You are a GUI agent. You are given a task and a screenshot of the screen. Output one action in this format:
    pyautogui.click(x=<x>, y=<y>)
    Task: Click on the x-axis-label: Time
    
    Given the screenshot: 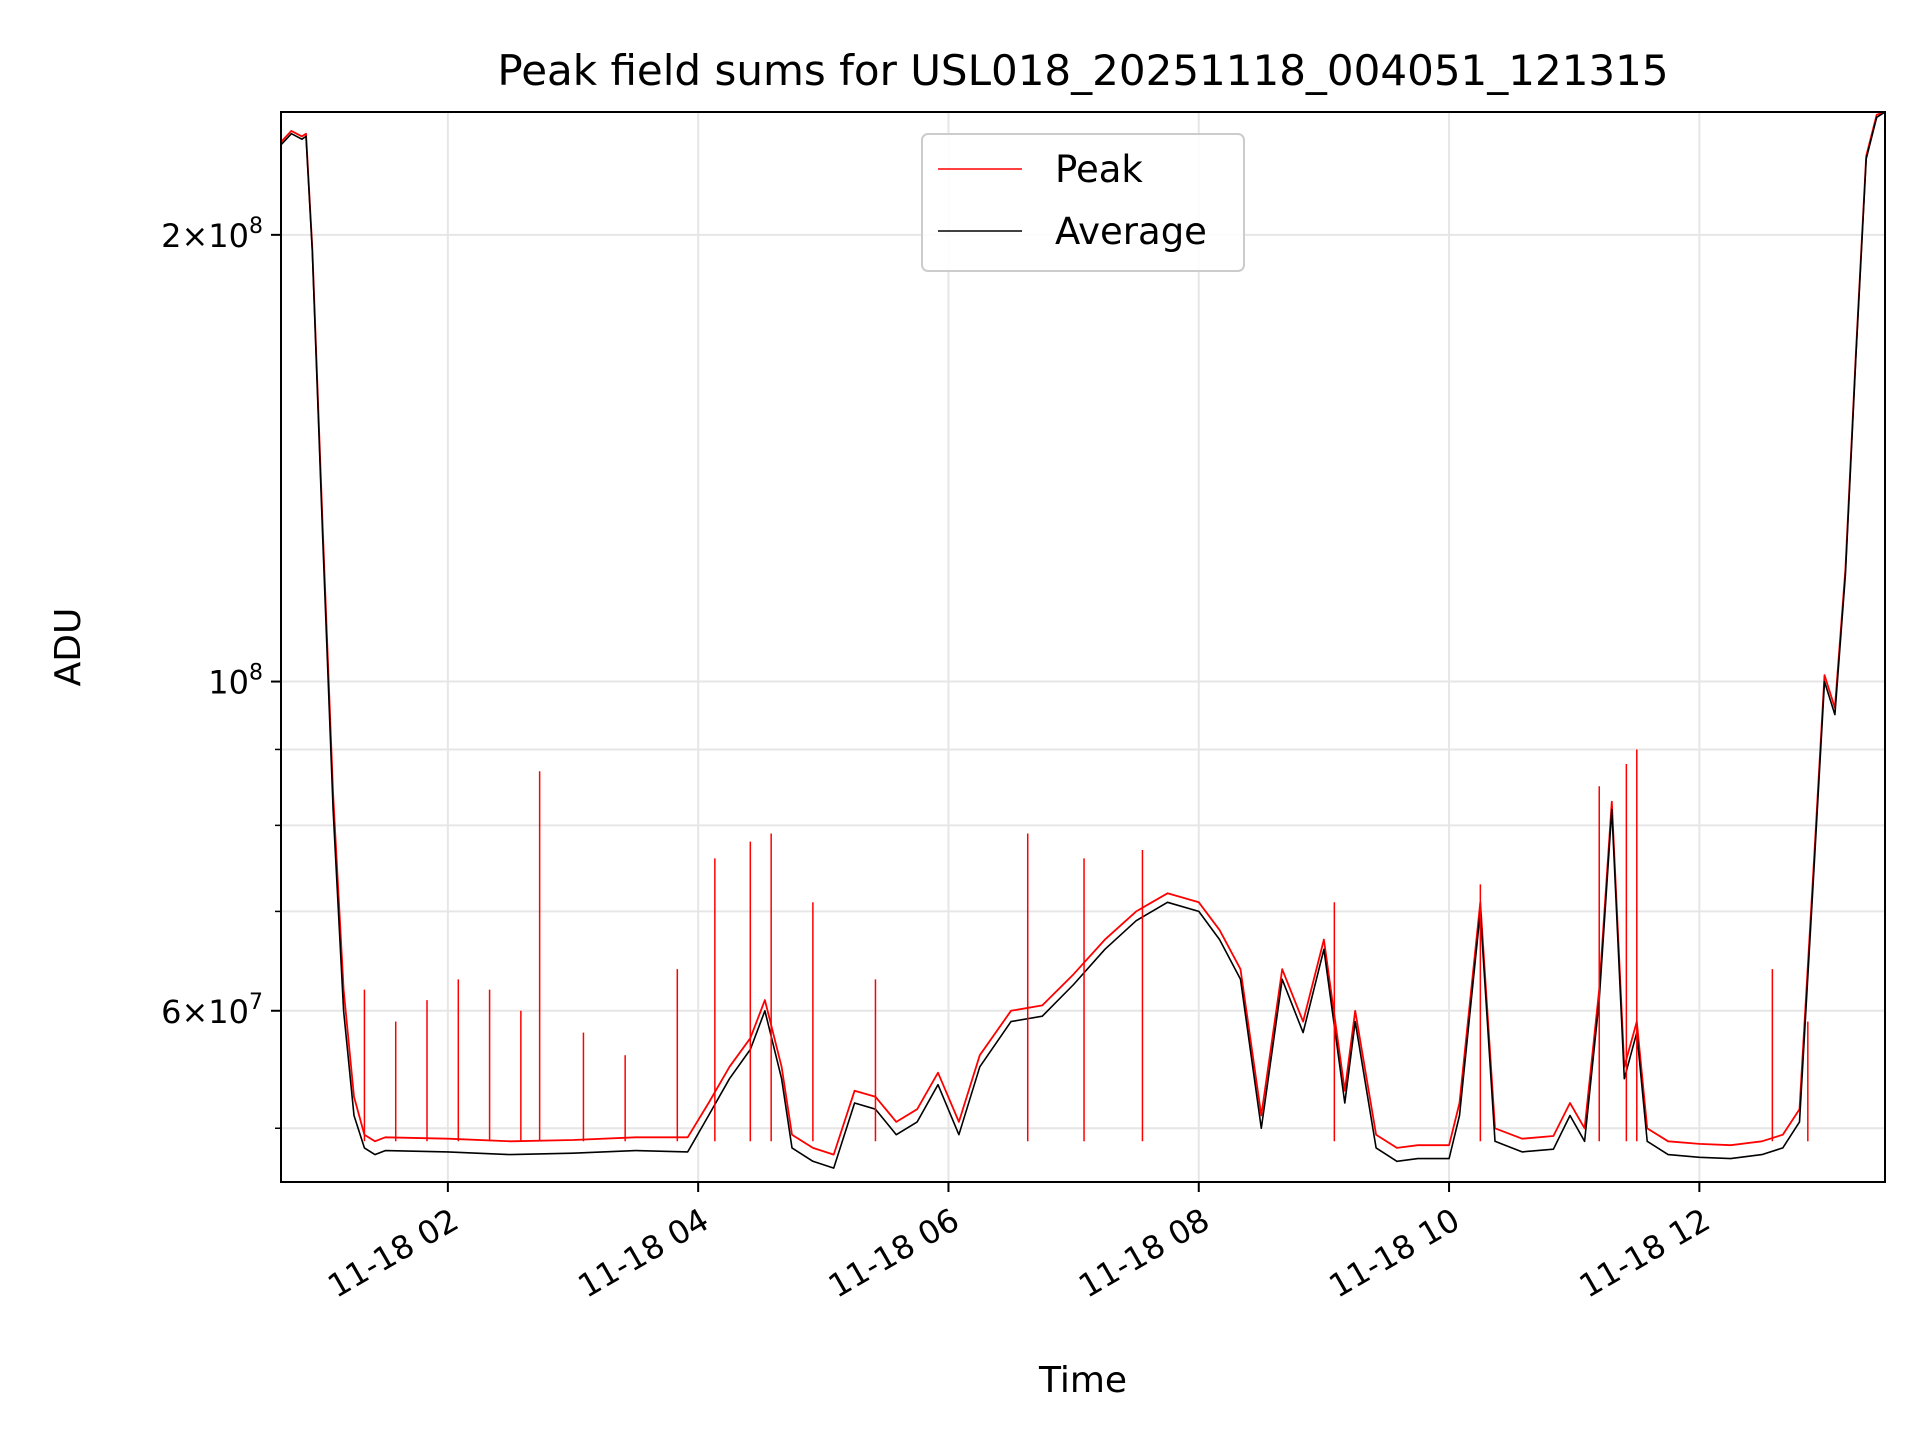 What is the action you would take?
    pyautogui.click(x=1082, y=1380)
    